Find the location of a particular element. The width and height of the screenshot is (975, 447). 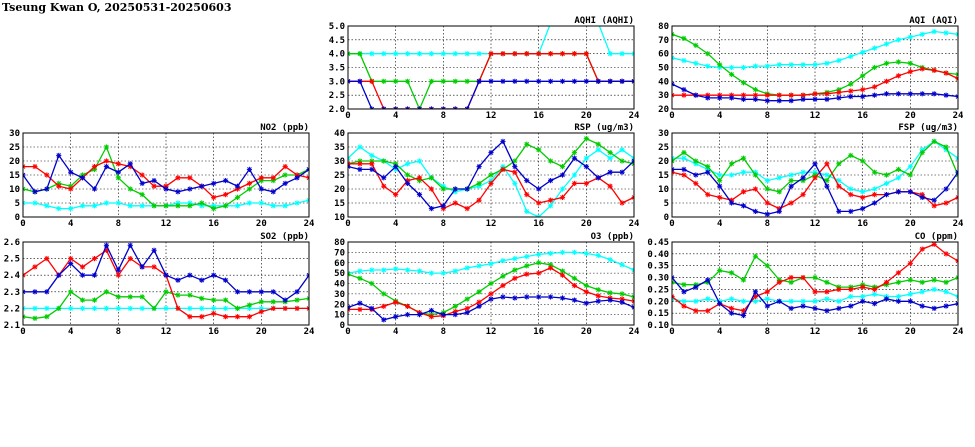

y-tick-label: 2.5 is located at coordinates (337, 96).